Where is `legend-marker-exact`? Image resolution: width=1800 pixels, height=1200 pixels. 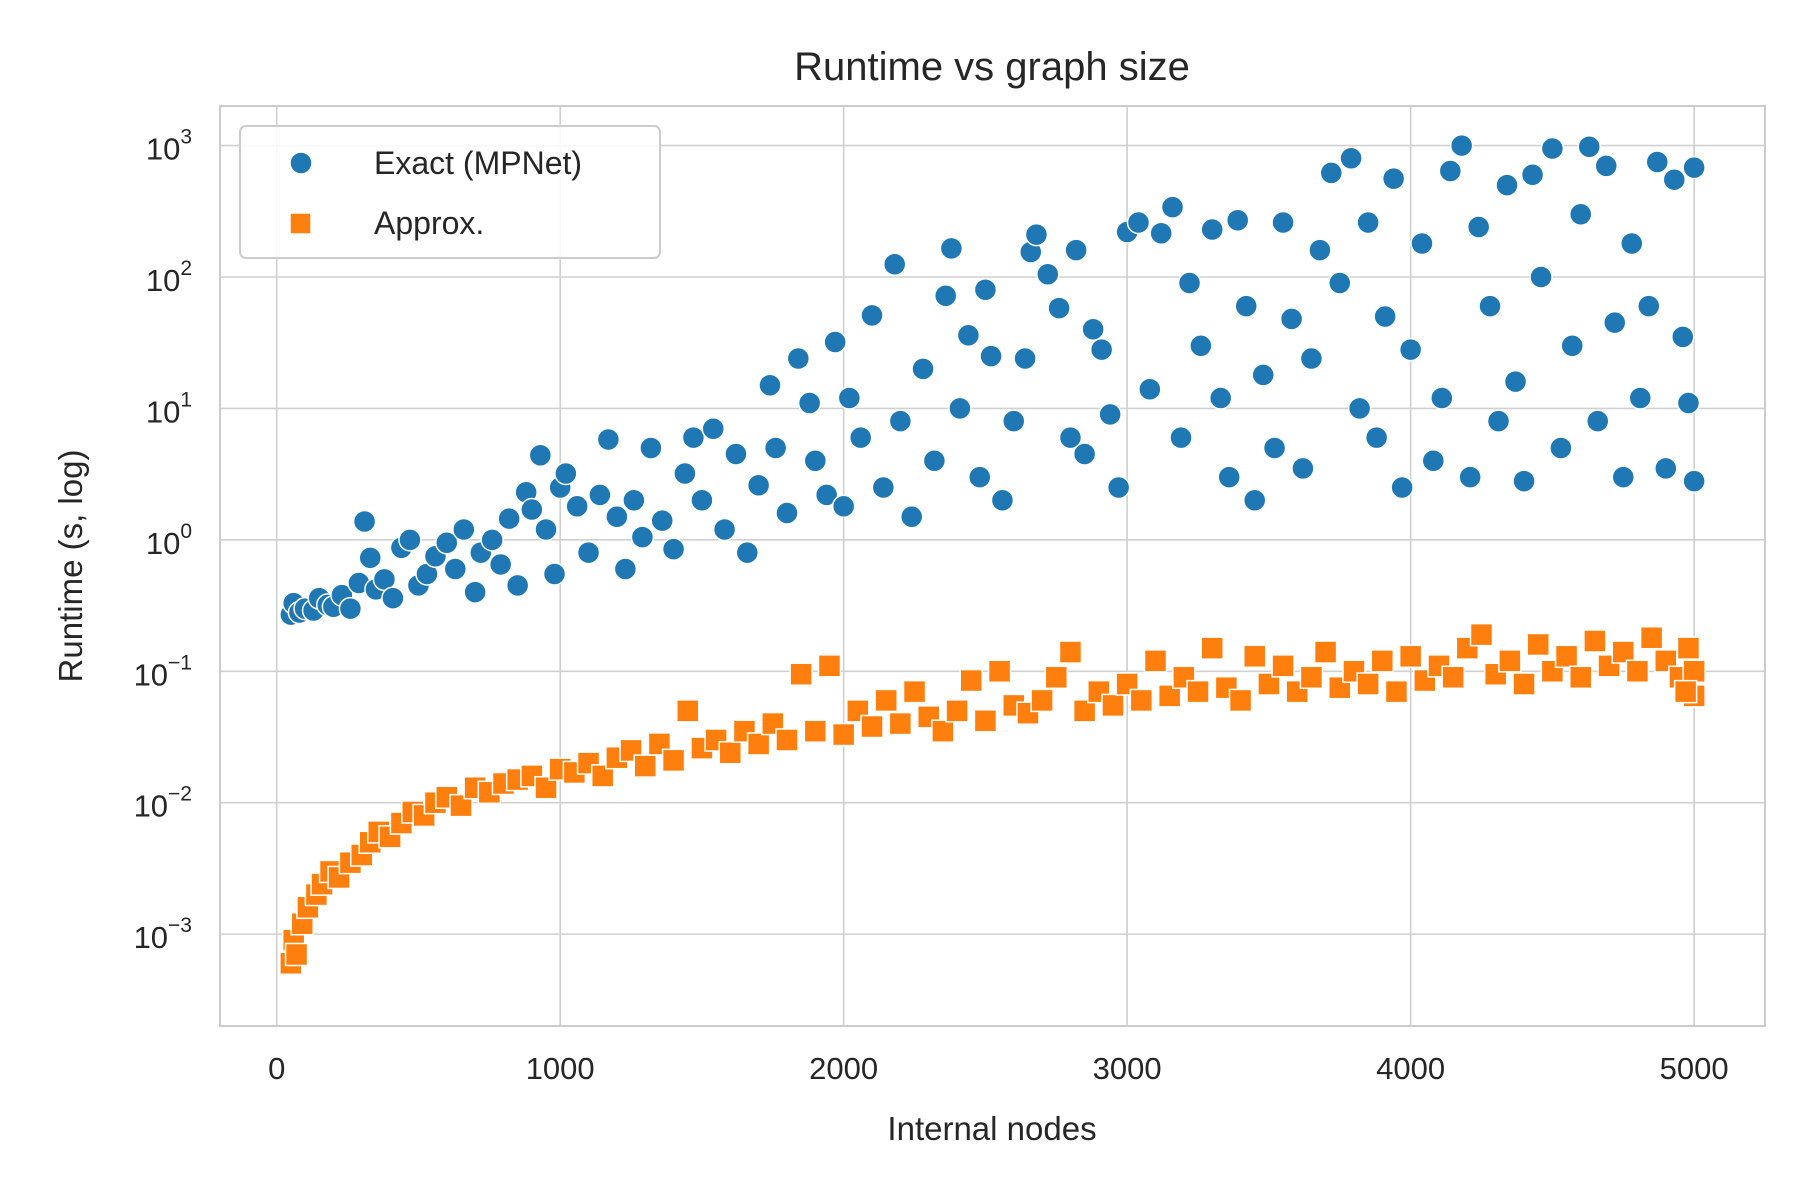 legend-marker-exact is located at coordinates (301, 163).